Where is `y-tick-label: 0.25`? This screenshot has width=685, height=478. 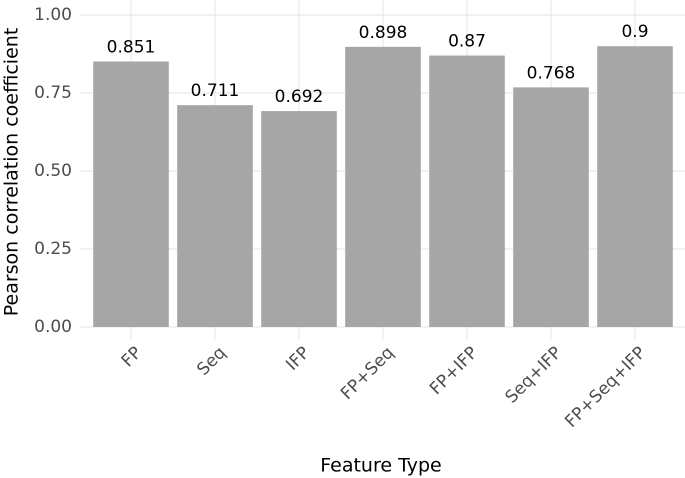
y-tick-label: 0.25 is located at coordinates (53, 249).